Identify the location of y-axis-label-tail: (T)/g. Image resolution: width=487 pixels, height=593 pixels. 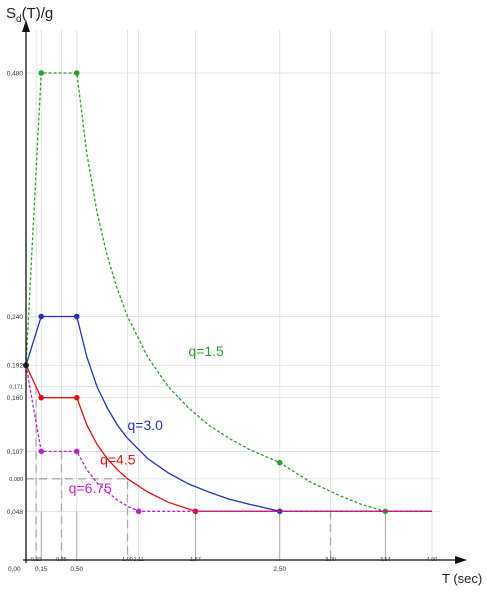
(38, 13).